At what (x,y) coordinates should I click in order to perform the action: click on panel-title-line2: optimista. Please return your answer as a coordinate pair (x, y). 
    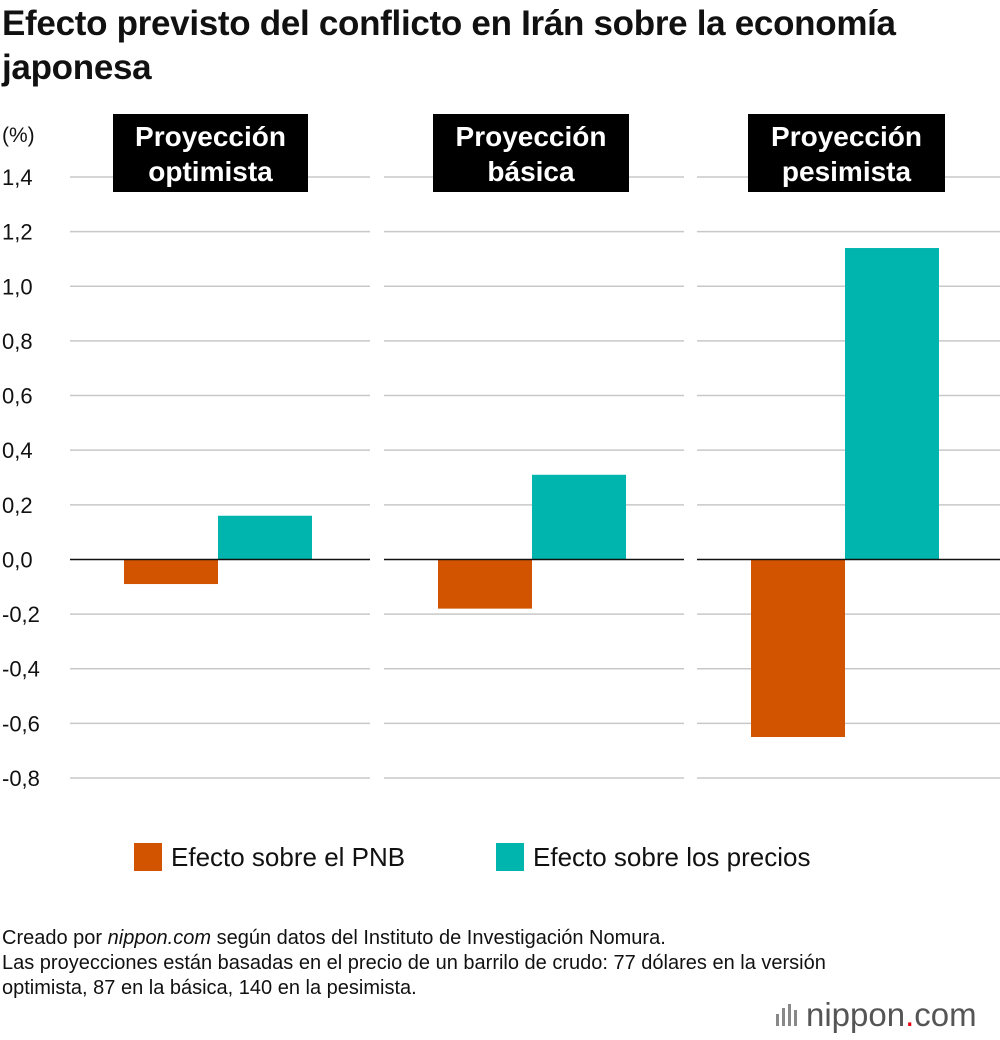
    Looking at the image, I should click on (210, 171).